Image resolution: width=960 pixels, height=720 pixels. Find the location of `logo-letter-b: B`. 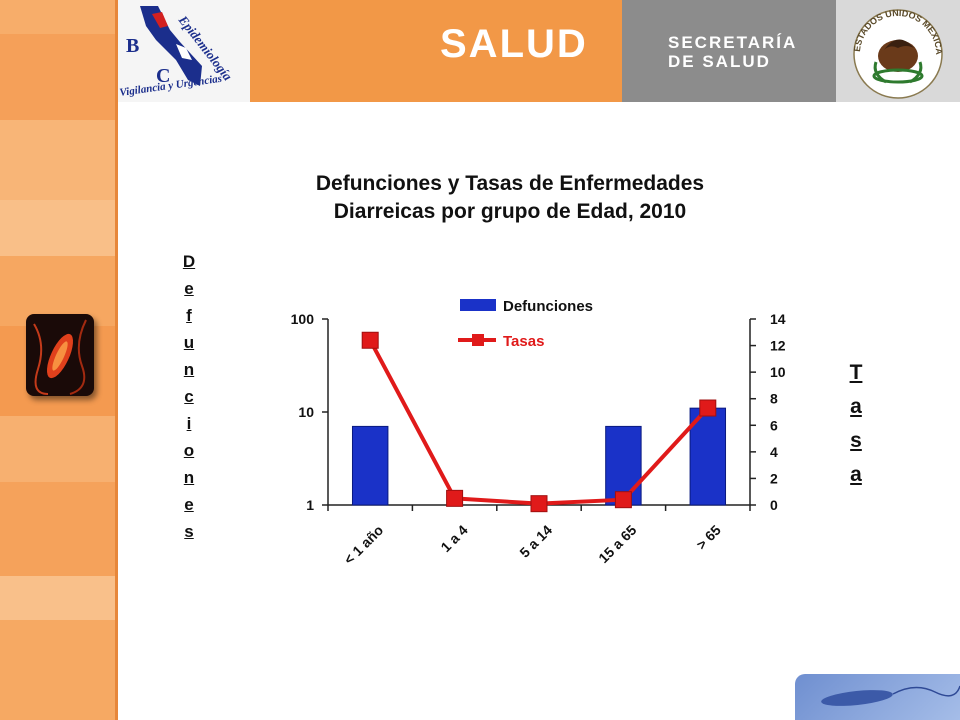

logo-letter-b: B is located at coordinates (132, 46).